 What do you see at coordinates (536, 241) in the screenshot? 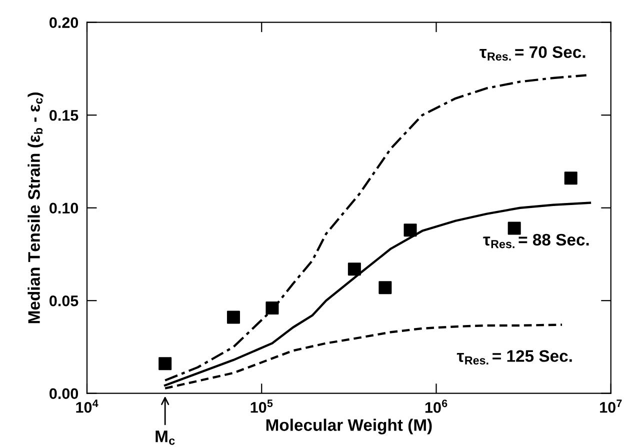
I see `series-label: τ$_{Res.}$= 88 Sec.` at bounding box center [536, 241].